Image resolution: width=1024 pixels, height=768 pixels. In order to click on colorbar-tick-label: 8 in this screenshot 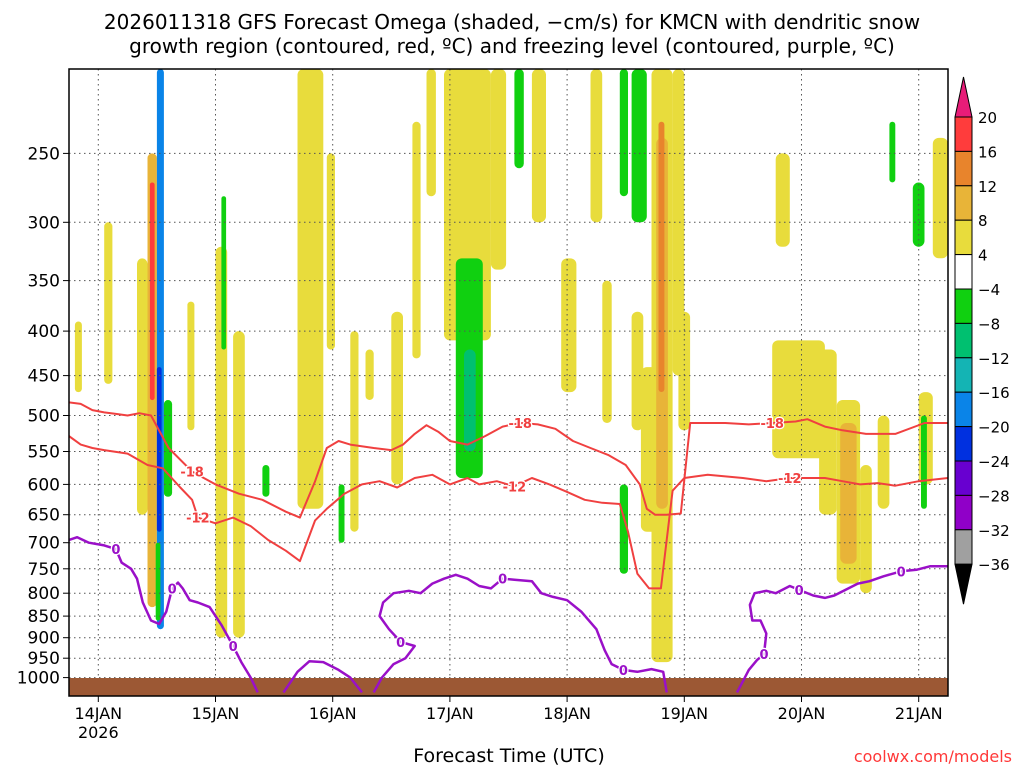, I will do `click(983, 221)`.